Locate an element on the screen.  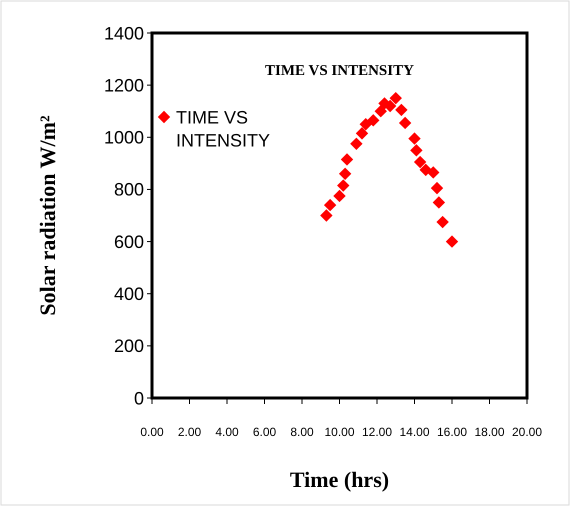
x-tick-label: 2.00 is located at coordinates (190, 432).